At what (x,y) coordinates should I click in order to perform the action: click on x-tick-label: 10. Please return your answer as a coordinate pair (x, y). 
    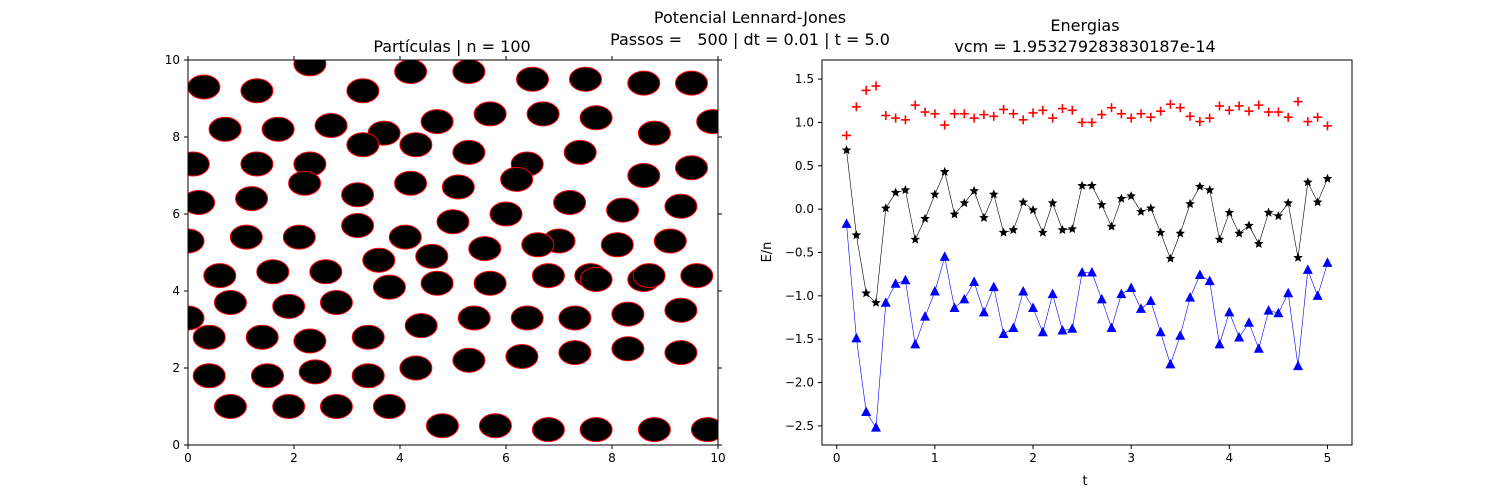
    Looking at the image, I should click on (717, 458).